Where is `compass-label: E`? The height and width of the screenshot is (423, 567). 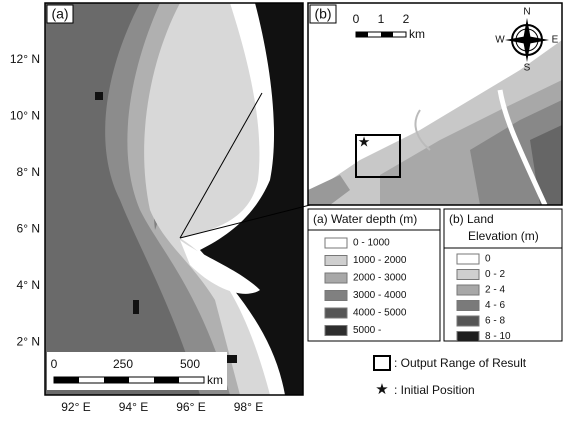
compass-label: E is located at coordinates (555, 40).